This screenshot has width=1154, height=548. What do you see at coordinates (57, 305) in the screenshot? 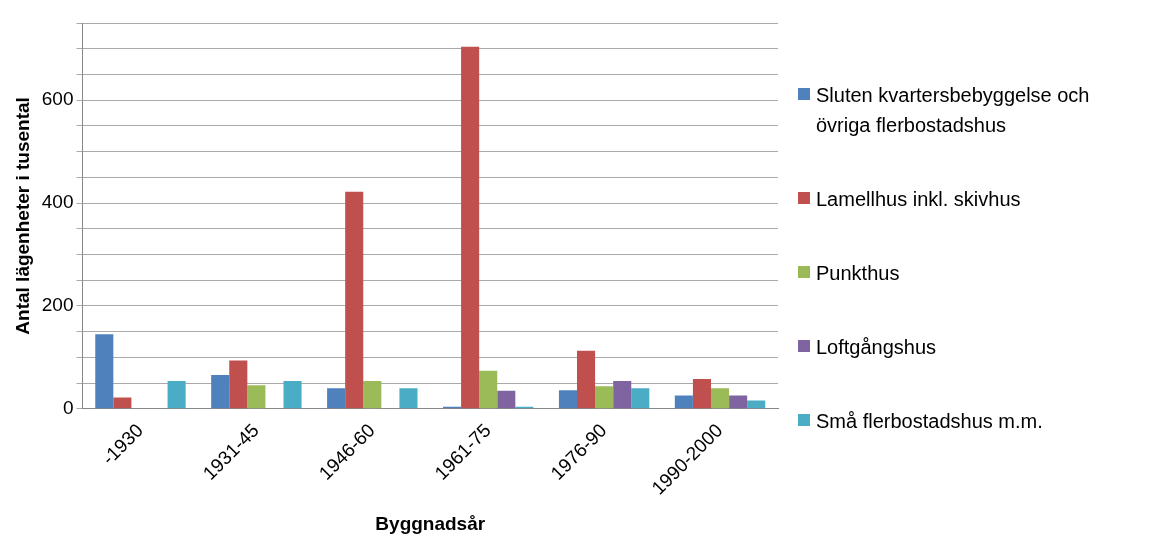
I see `y-tick-label: 200` at bounding box center [57, 305].